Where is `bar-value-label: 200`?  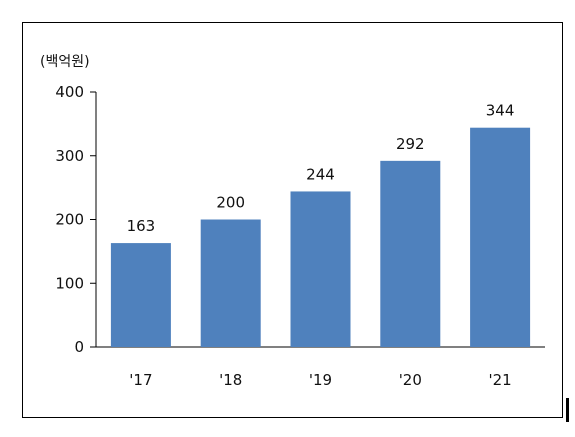 bar-value-label: 200 is located at coordinates (230, 203).